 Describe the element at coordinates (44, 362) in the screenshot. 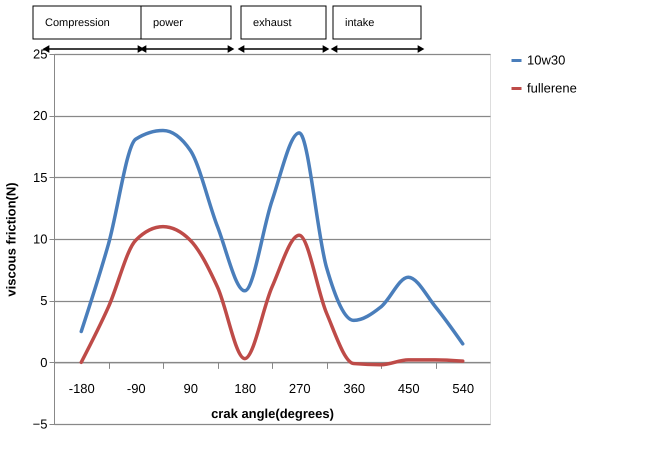

I see `y-tick-label: 0` at that location.